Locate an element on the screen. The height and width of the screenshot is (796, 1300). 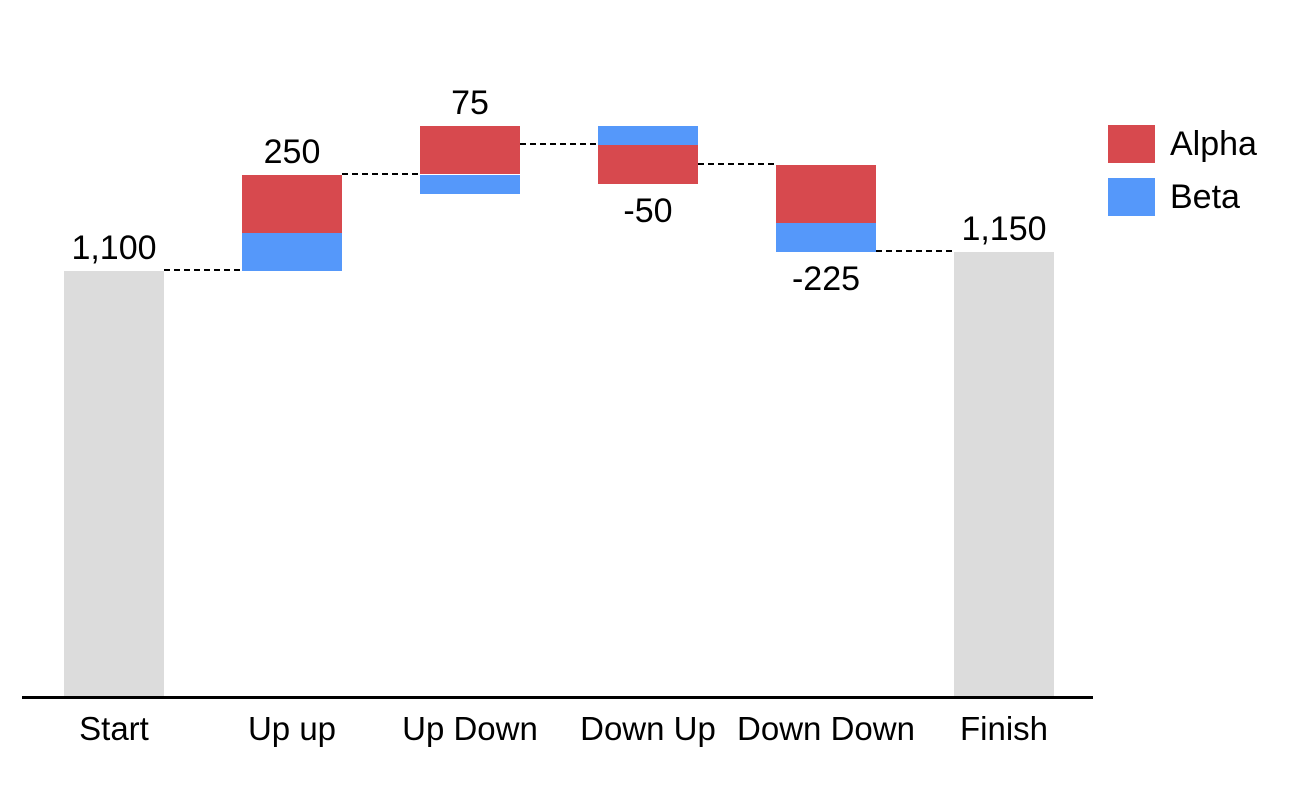
value-label: 1,150 is located at coordinates (1004, 229).